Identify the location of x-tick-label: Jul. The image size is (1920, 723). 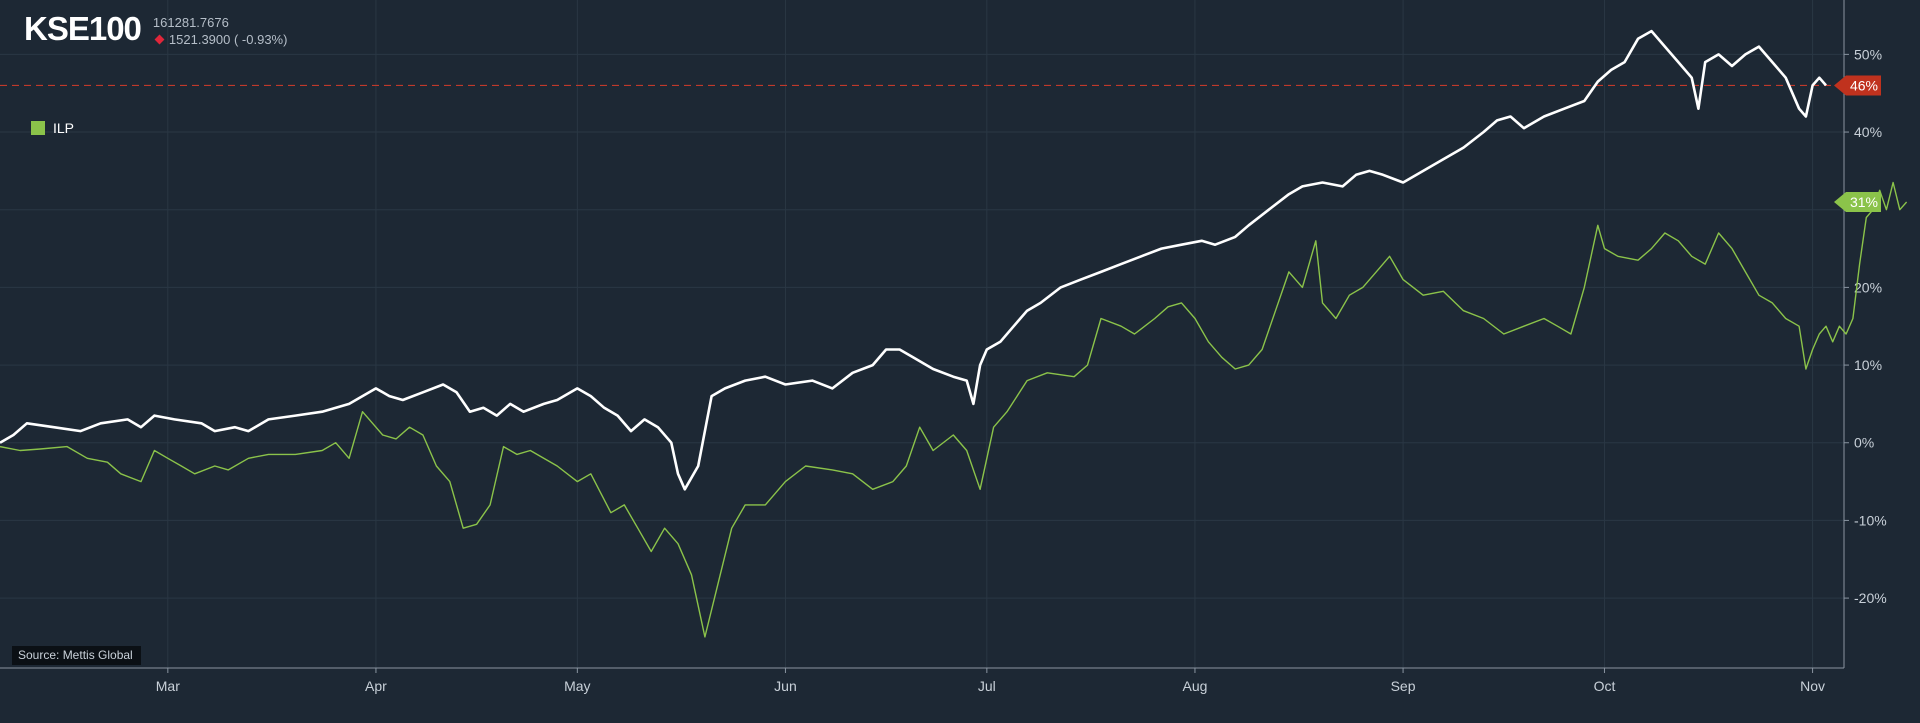
(987, 686).